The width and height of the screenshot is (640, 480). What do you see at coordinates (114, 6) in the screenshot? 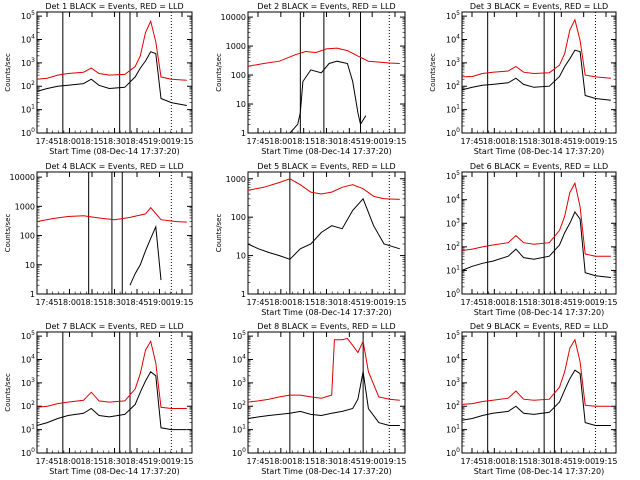
I see `panel-title: Det 1 BLACK = Events, RED = LLD` at bounding box center [114, 6].